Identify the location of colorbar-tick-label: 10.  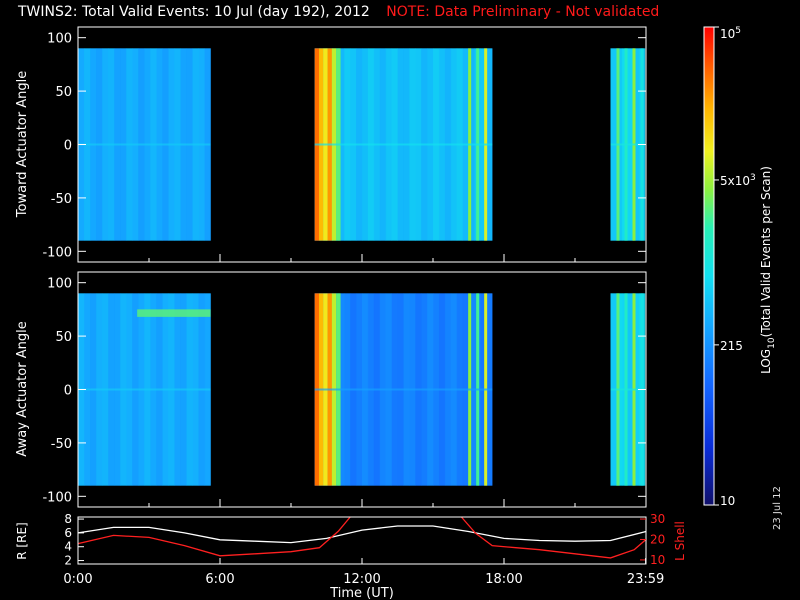
(727, 501).